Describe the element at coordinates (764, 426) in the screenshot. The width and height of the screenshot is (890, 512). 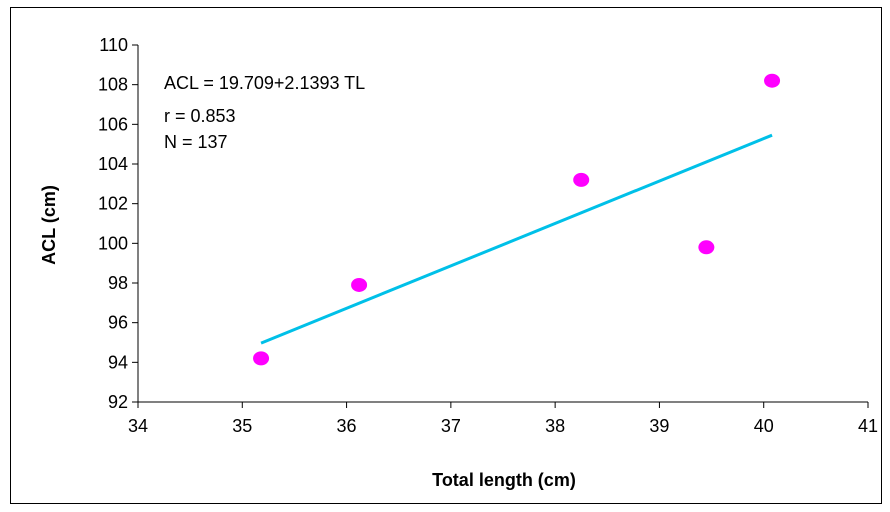
I see `x-tick-label: 40` at that location.